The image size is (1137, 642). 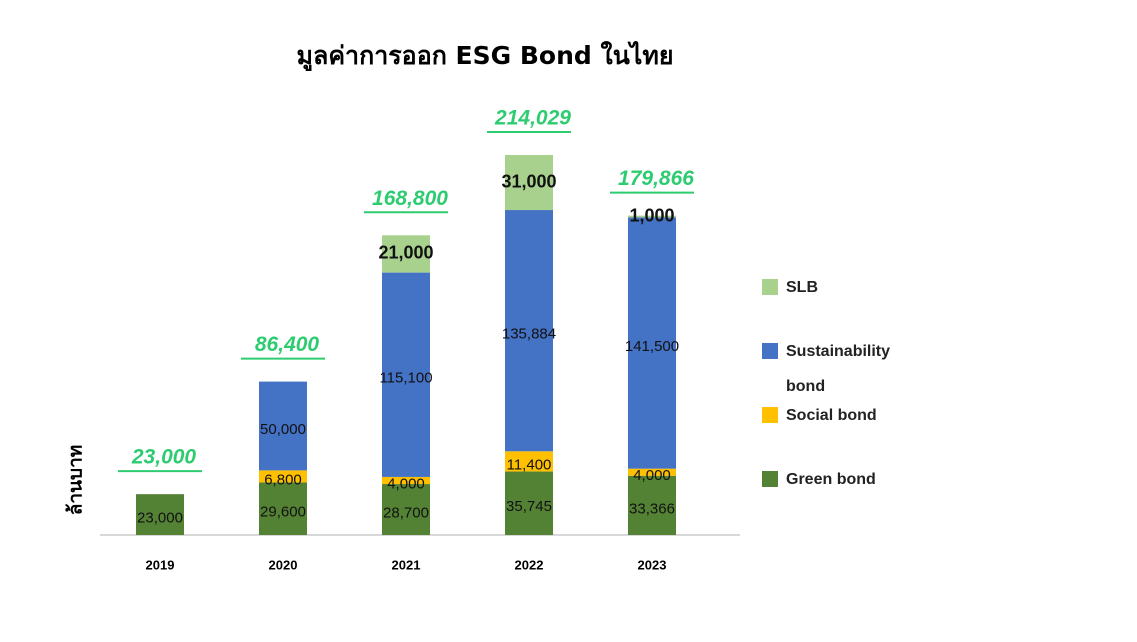 I want to click on data-label: 21,000, so click(x=405, y=253).